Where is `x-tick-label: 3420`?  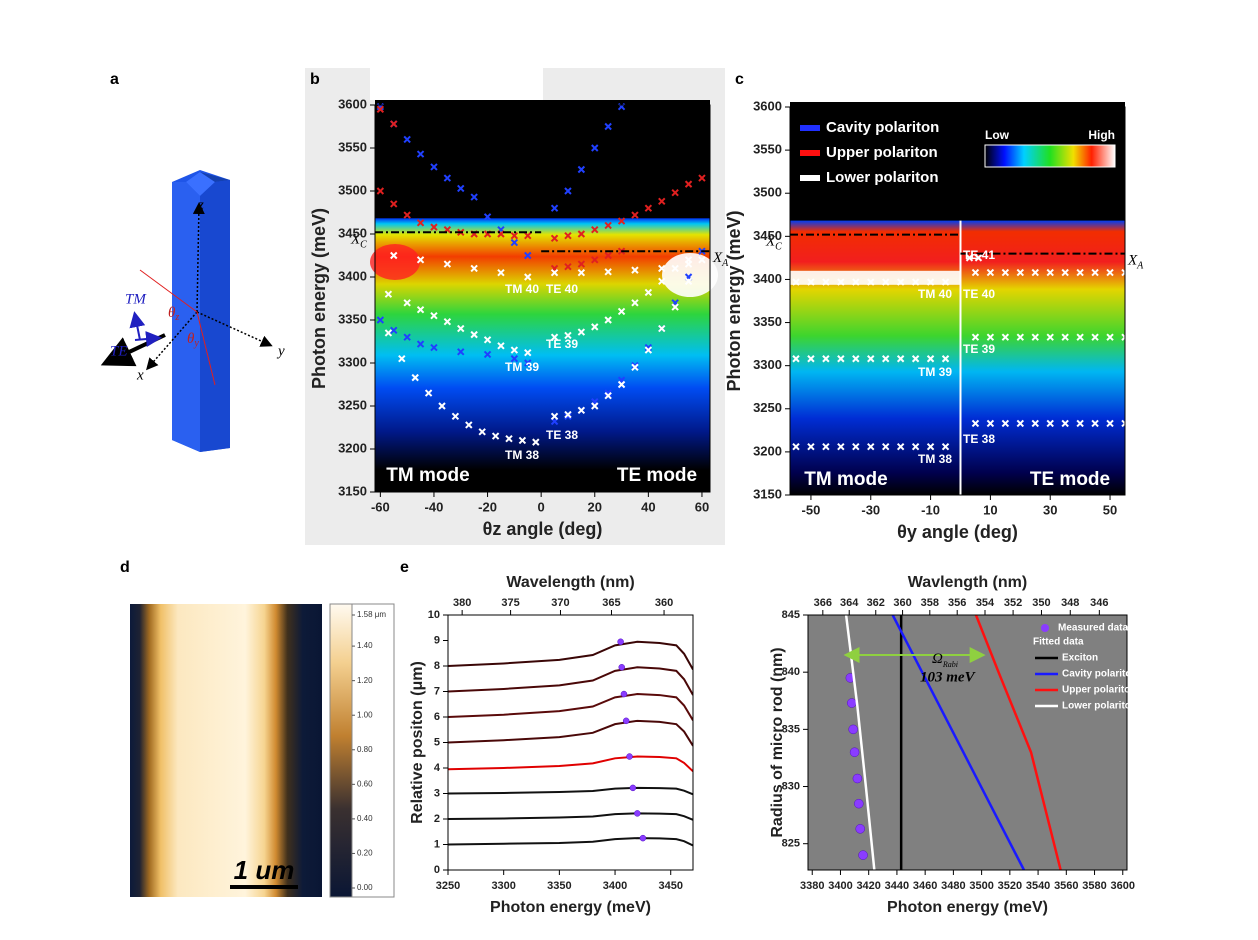 x-tick-label: 3420 is located at coordinates (868, 886).